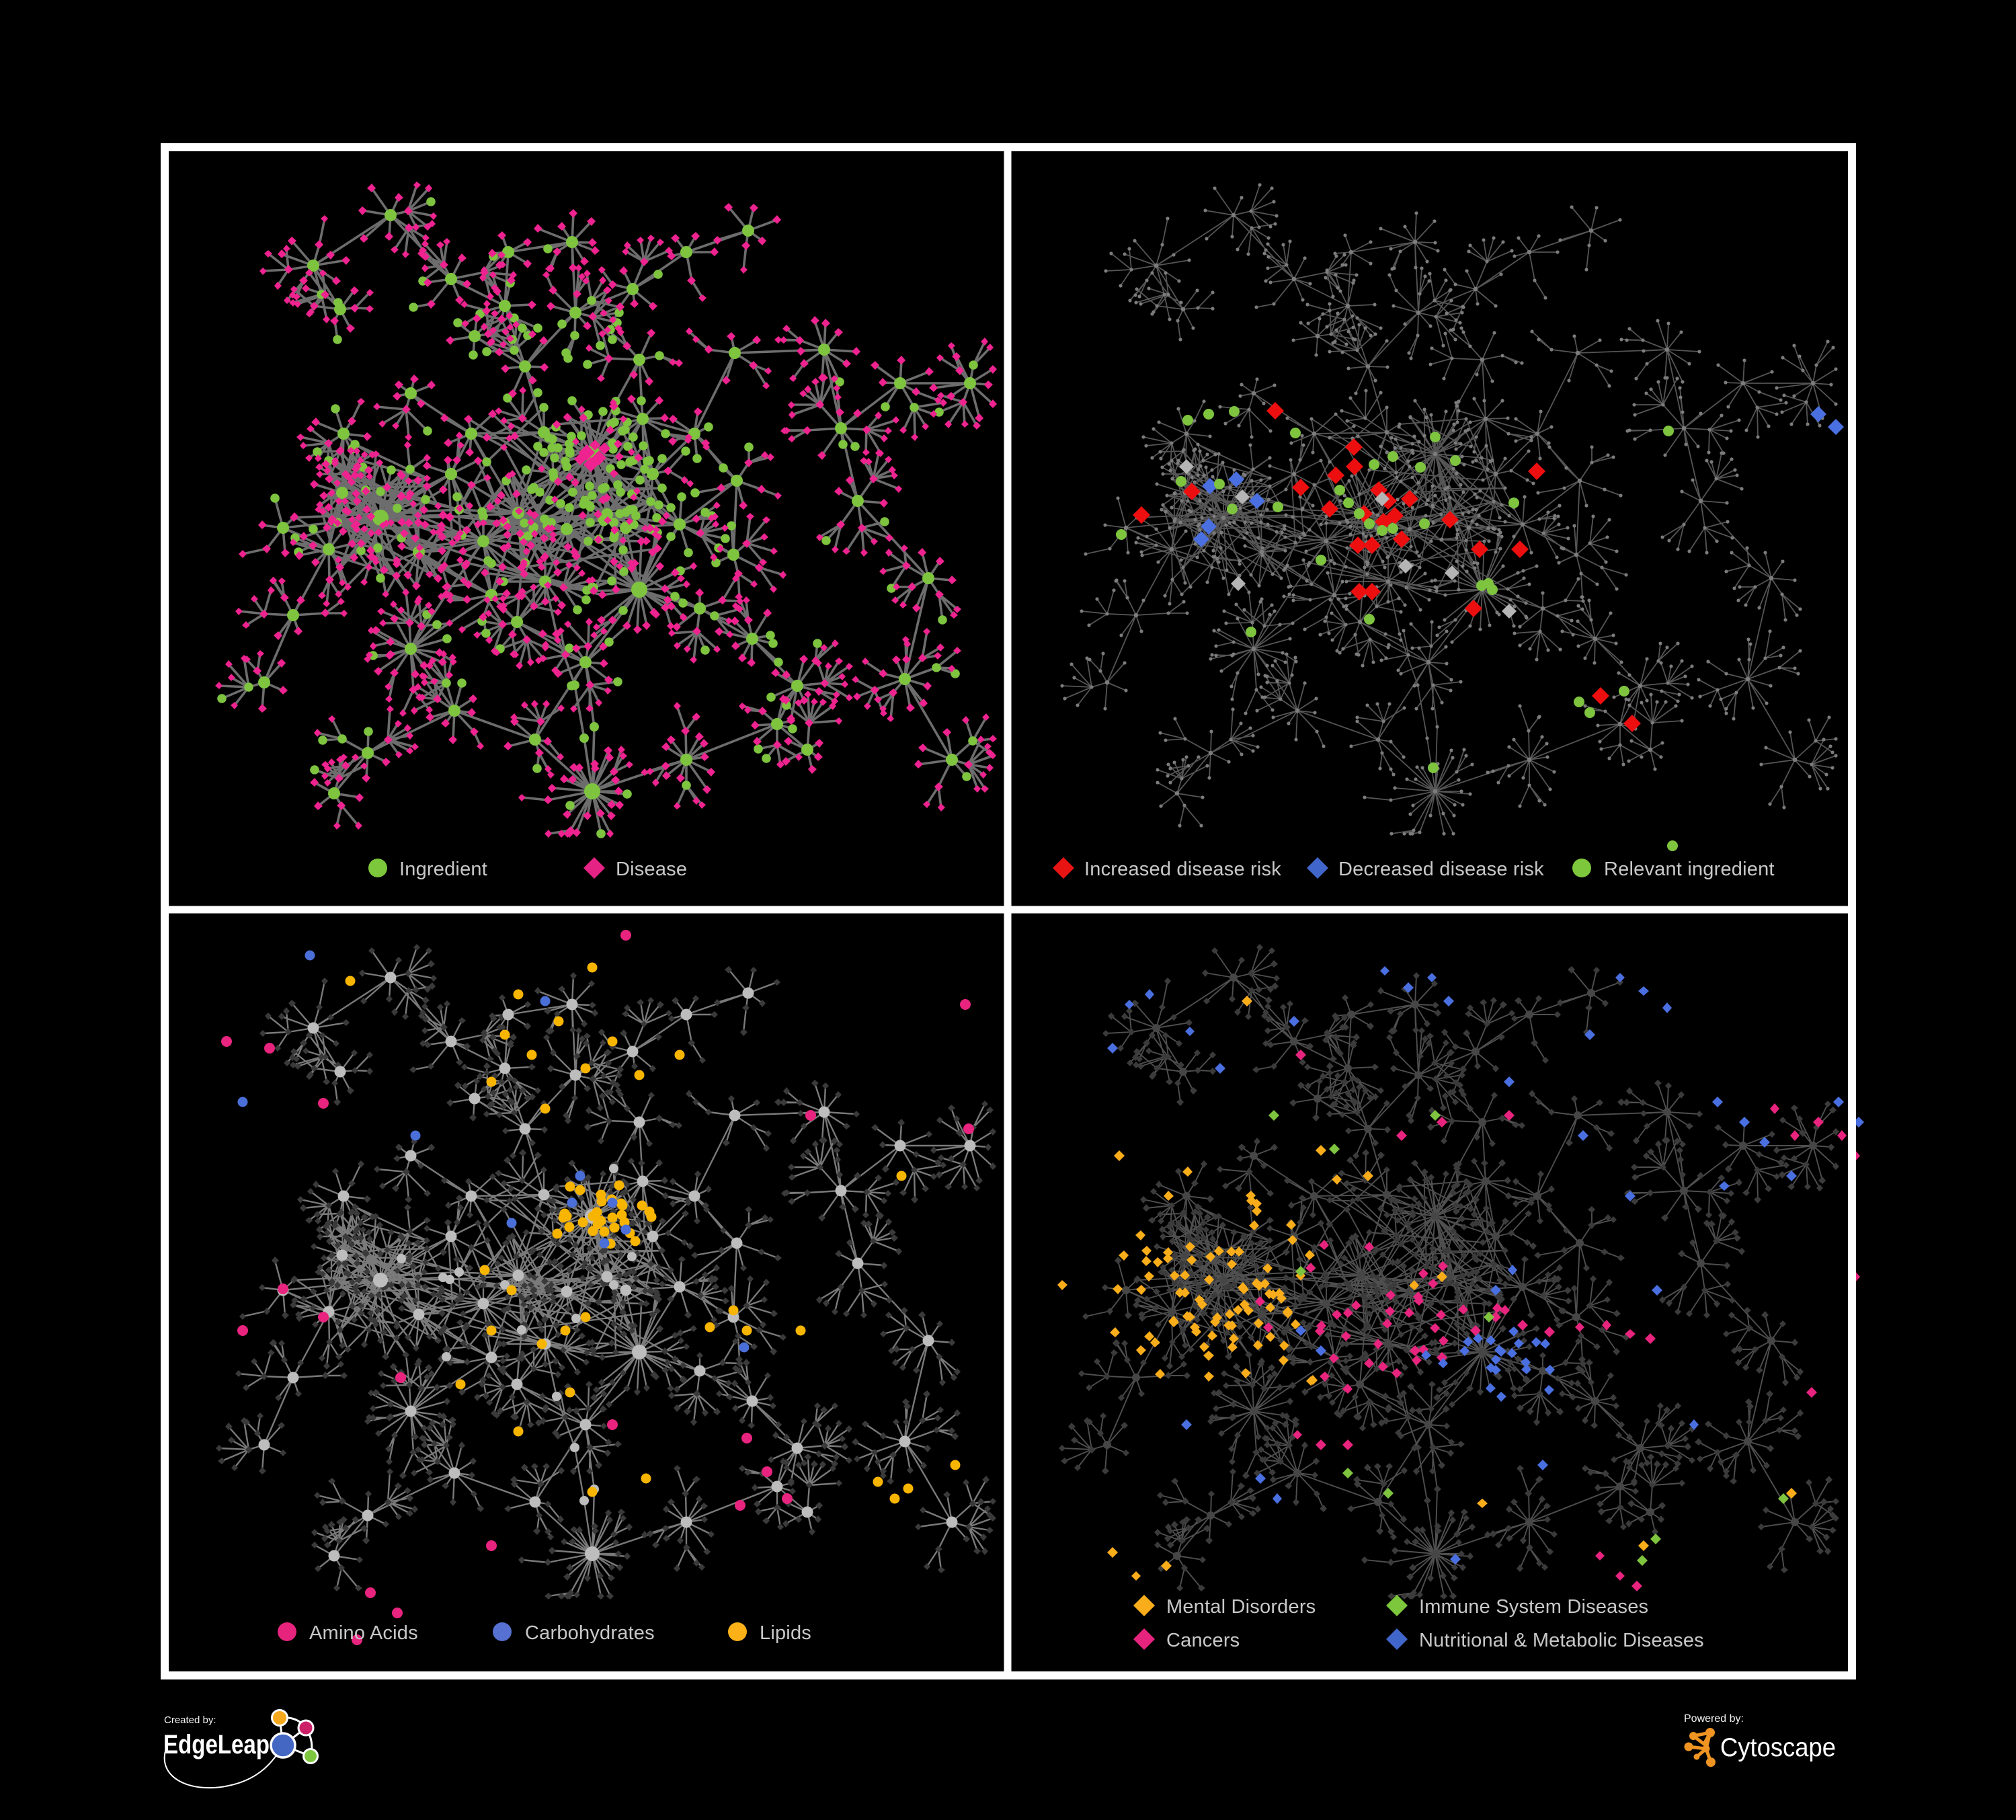  I want to click on svg-text: Disease, so click(651, 869).